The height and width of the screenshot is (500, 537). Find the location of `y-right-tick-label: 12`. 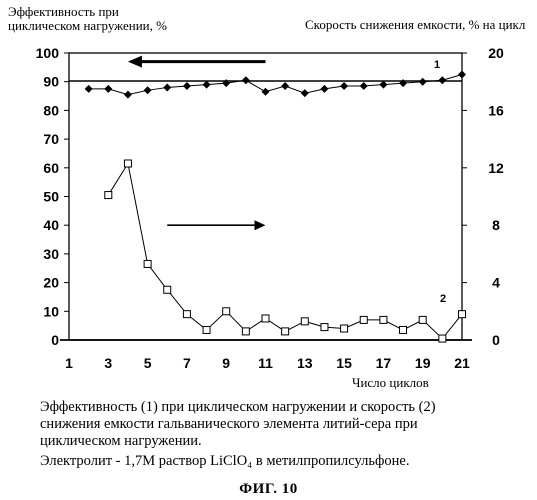

y-right-tick-label: 12 is located at coordinates (496, 168).